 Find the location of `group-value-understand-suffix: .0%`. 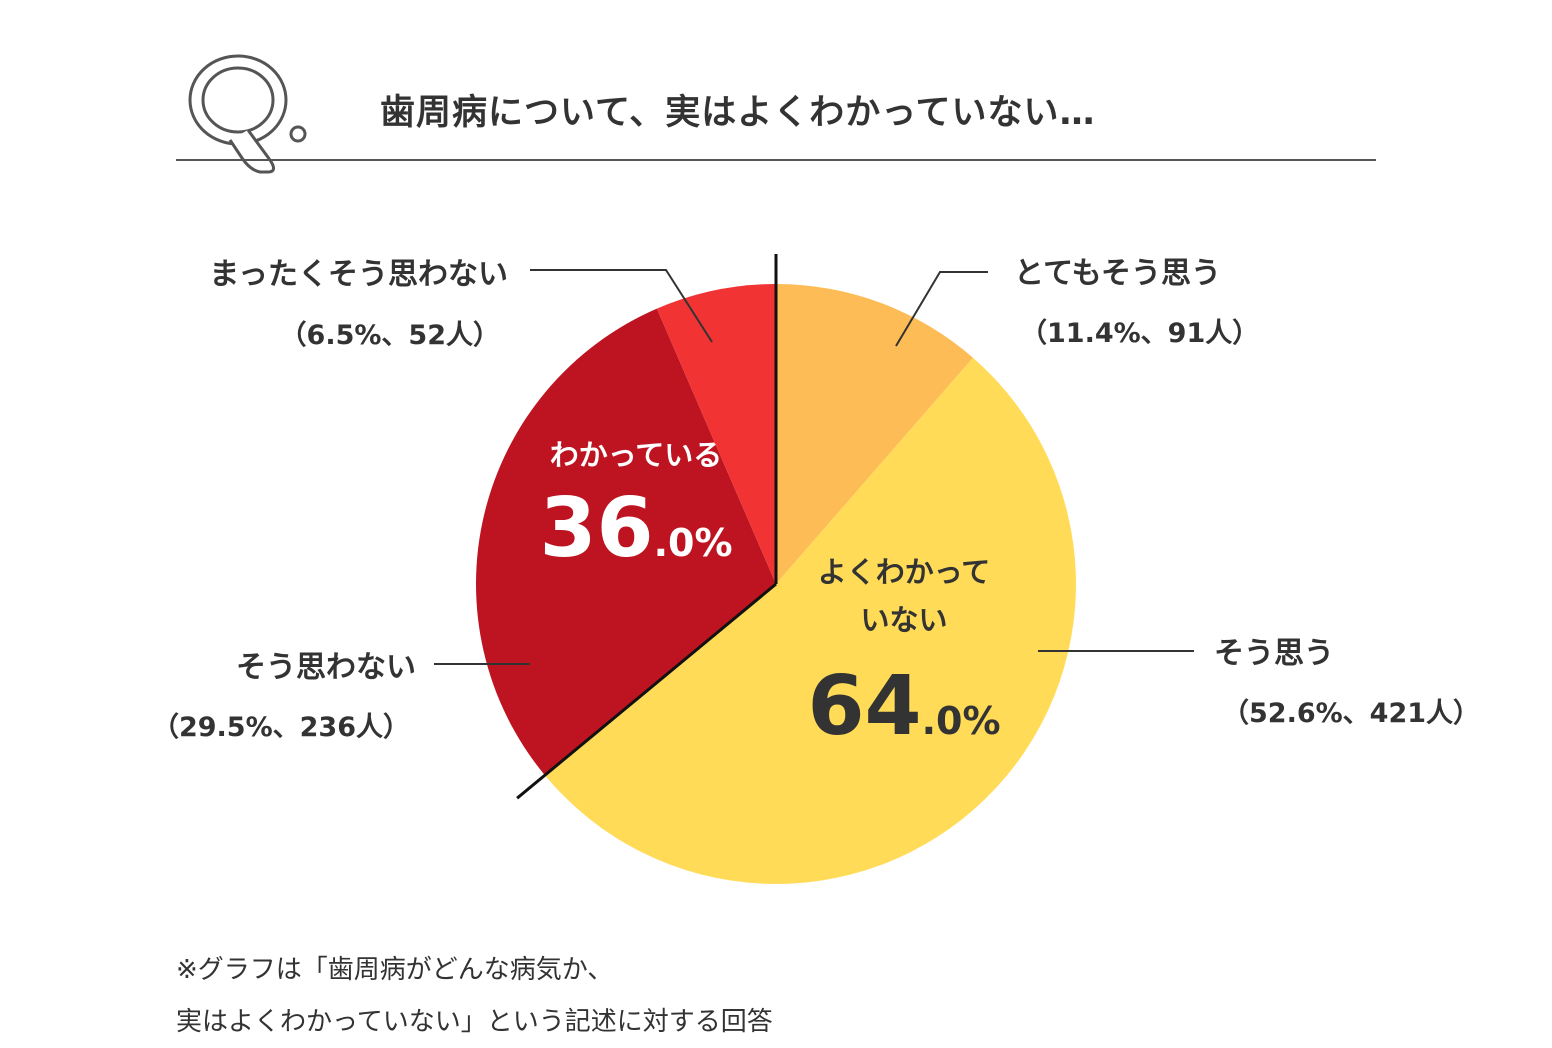

group-value-understand-suffix: .0% is located at coordinates (693, 543).